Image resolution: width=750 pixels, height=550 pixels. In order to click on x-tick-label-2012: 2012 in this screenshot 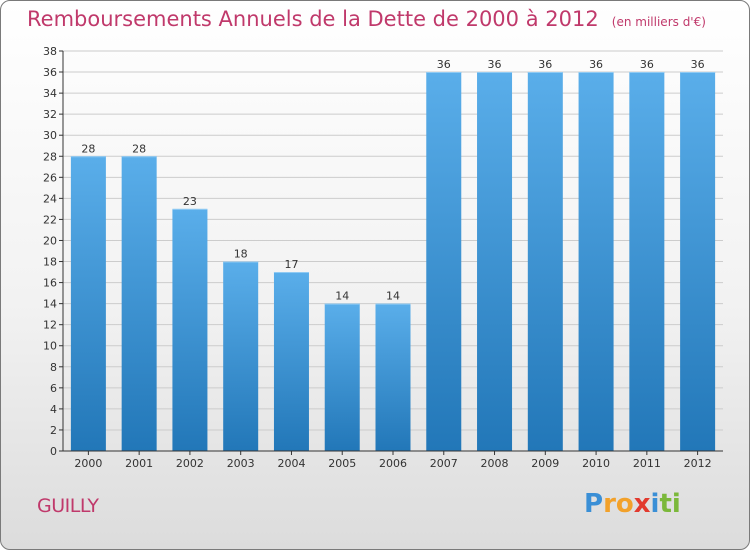, I will do `click(698, 463)`.